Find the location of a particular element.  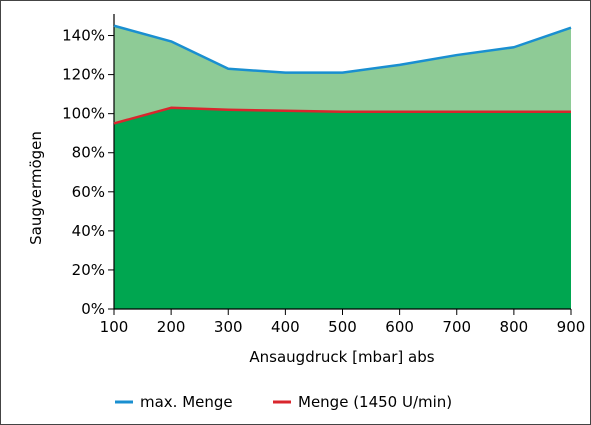

legend-label-max-menge: max. Menge is located at coordinates (186, 402).